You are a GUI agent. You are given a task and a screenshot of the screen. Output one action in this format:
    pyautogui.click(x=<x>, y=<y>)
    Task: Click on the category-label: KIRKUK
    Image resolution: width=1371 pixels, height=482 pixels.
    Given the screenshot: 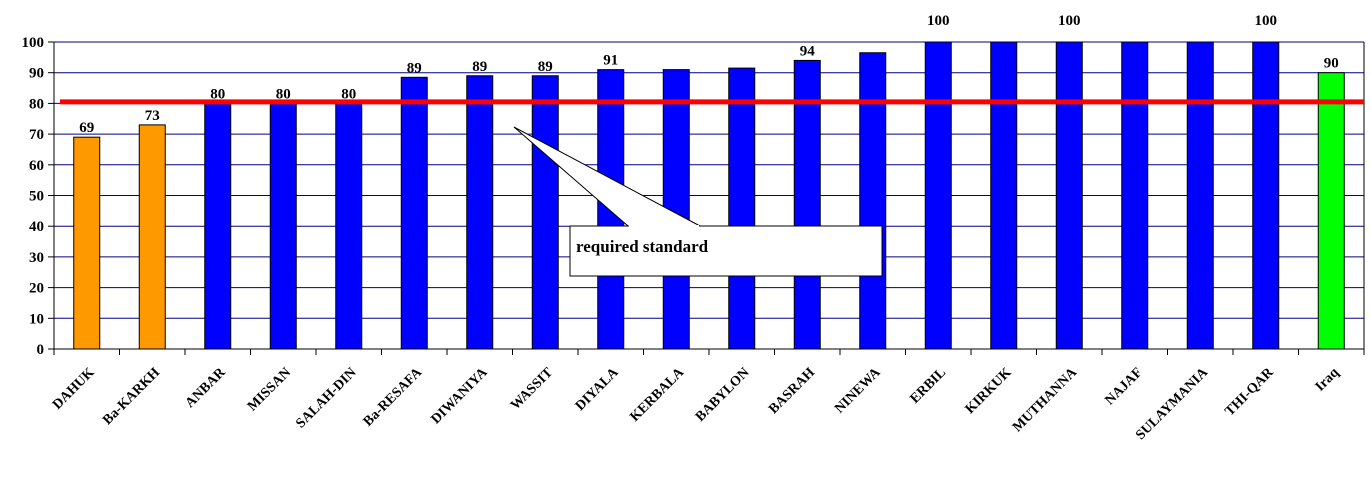 What is the action you would take?
    pyautogui.click(x=989, y=391)
    